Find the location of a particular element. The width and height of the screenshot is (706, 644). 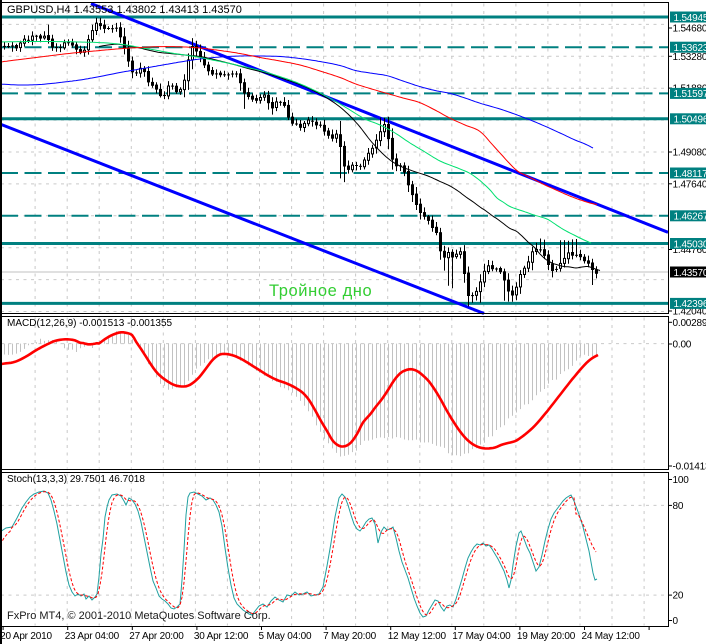

svg-text: 19 May 20:00 is located at coordinates (546, 636).